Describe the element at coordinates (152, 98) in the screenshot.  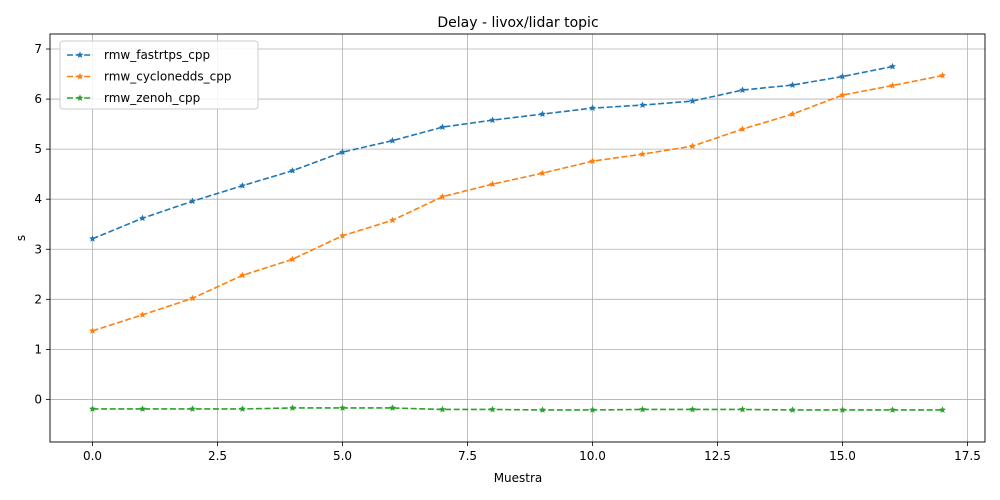
I see `legend-label: rmw_zenoh_cpp` at that location.